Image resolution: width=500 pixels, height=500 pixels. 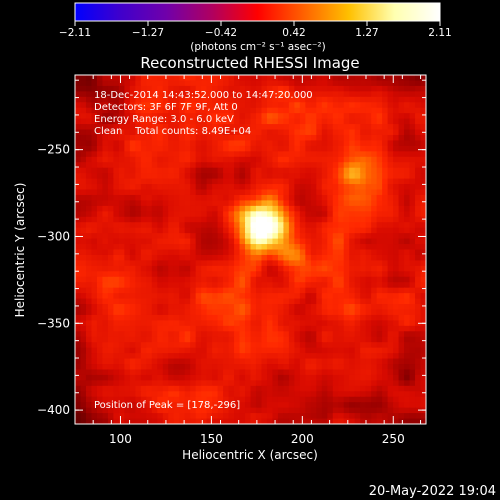 I want to click on colorbar-tick-label: 2.11, so click(x=439, y=33).